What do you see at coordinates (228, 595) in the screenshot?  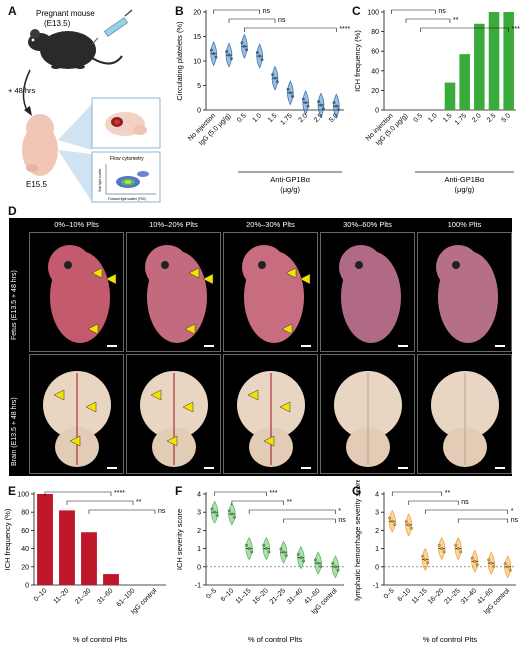 I see `x-tick-label-1: 6–10` at bounding box center [228, 595].